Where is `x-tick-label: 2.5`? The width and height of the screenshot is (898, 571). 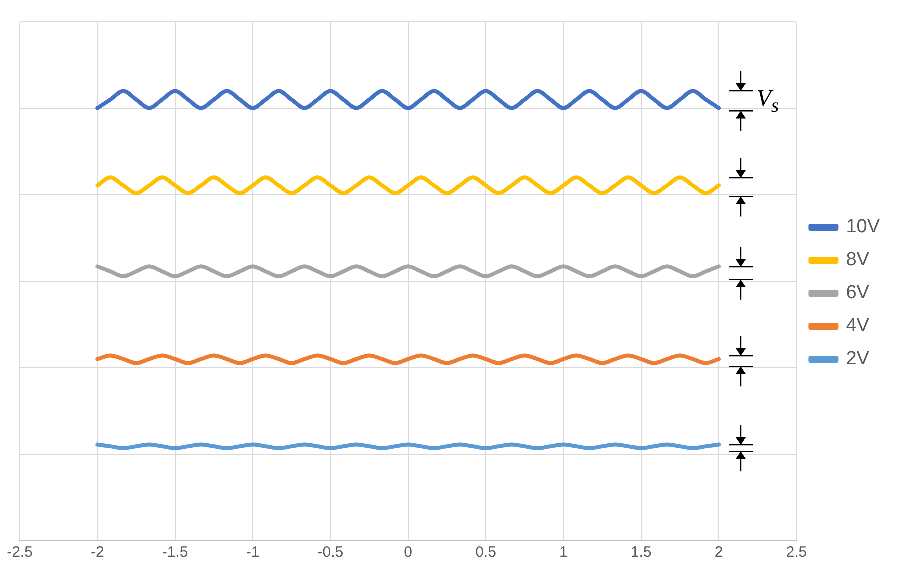
x-tick-label: 2.5 is located at coordinates (797, 553).